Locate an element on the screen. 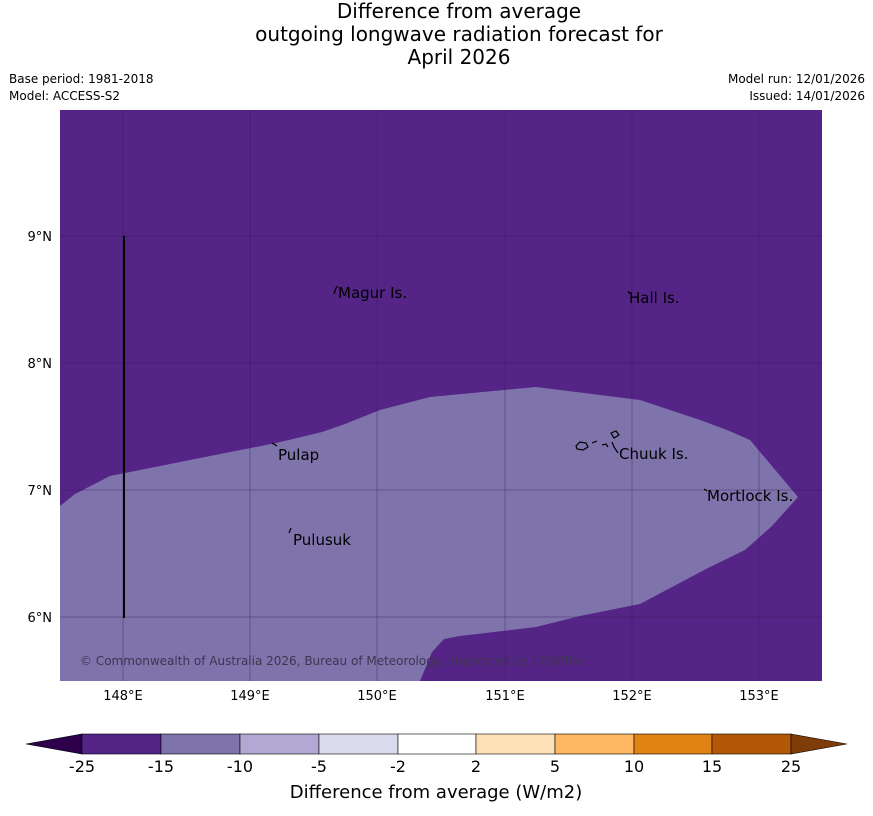 The image size is (873, 816). model-run: Model run: 12/01/2026 is located at coordinates (796, 79).